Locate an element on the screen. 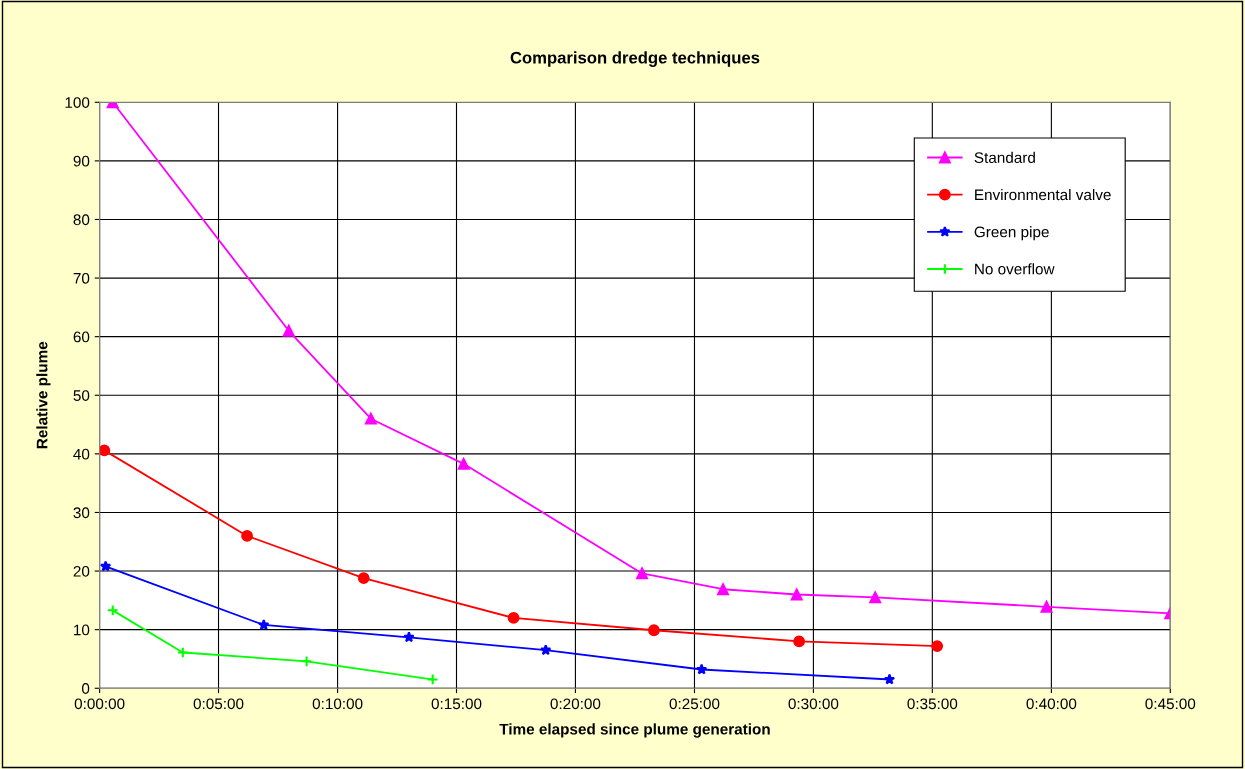 The height and width of the screenshot is (769, 1245). x-tick-label: 0:05:00 is located at coordinates (218, 704).